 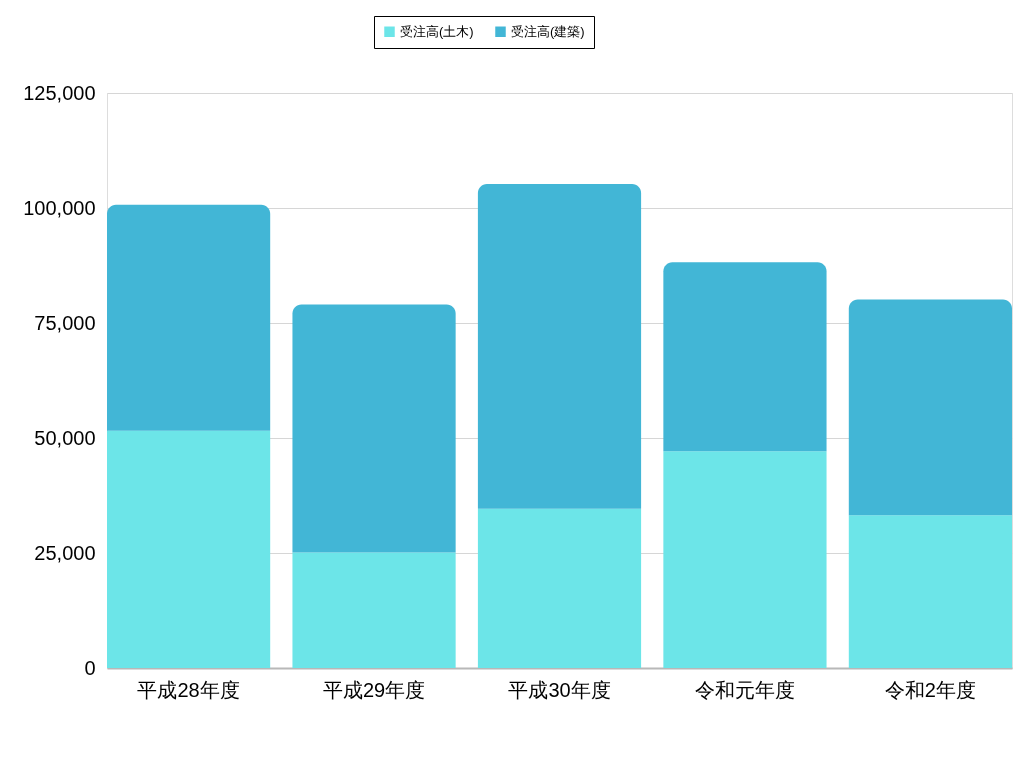 What do you see at coordinates (559, 689) in the screenshot?
I see `x-tick-label: 平成30年度` at bounding box center [559, 689].